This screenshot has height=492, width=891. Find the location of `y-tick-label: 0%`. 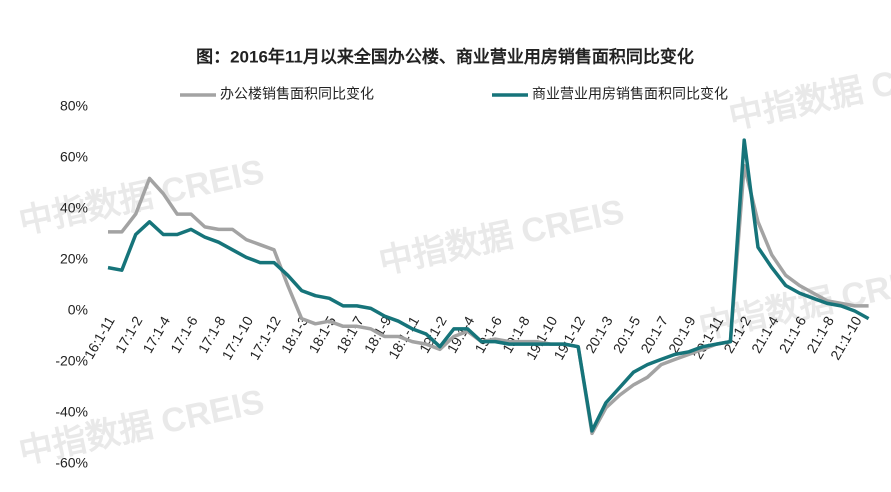

y-tick-label: 0% is located at coordinates (78, 310).